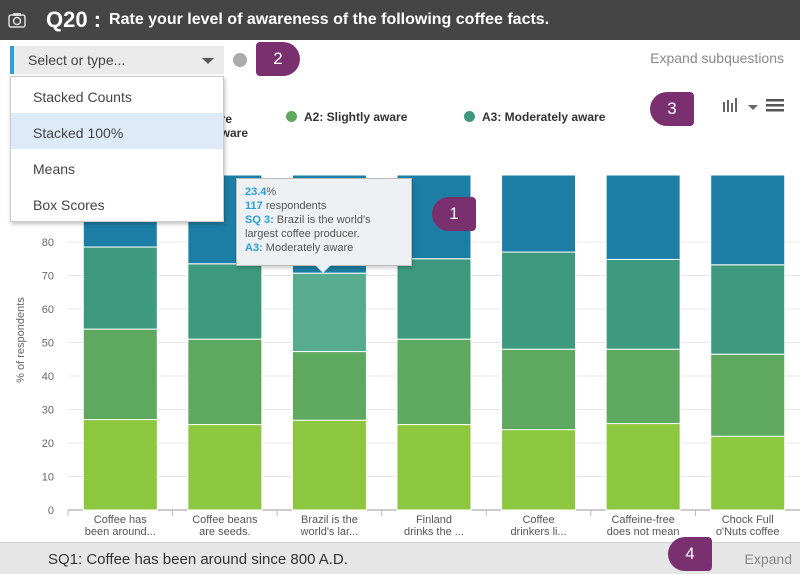  I want to click on y-tick-label: 20, so click(48, 444).